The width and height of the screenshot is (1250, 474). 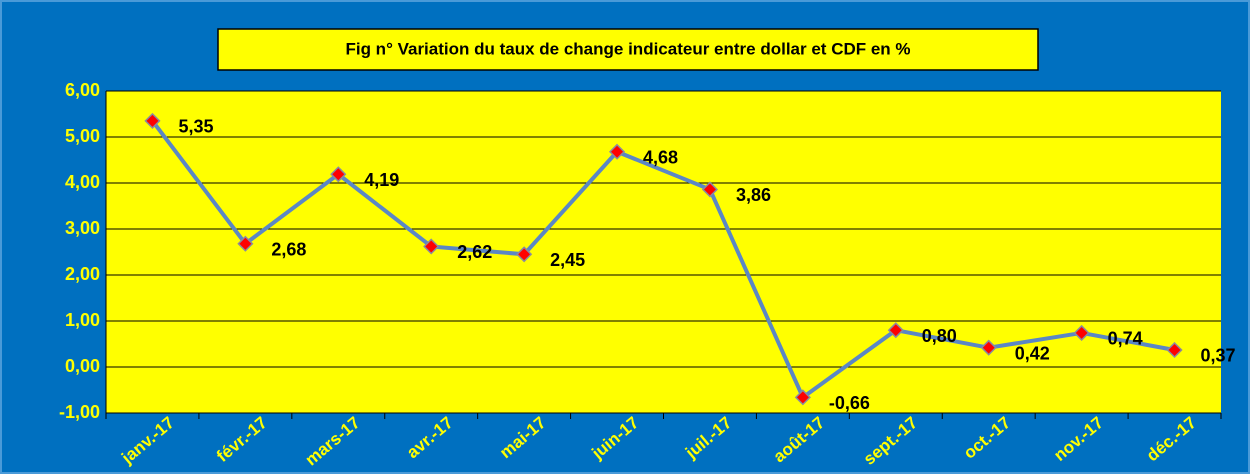 I want to click on data-label: 0,37, so click(x=1218, y=356).